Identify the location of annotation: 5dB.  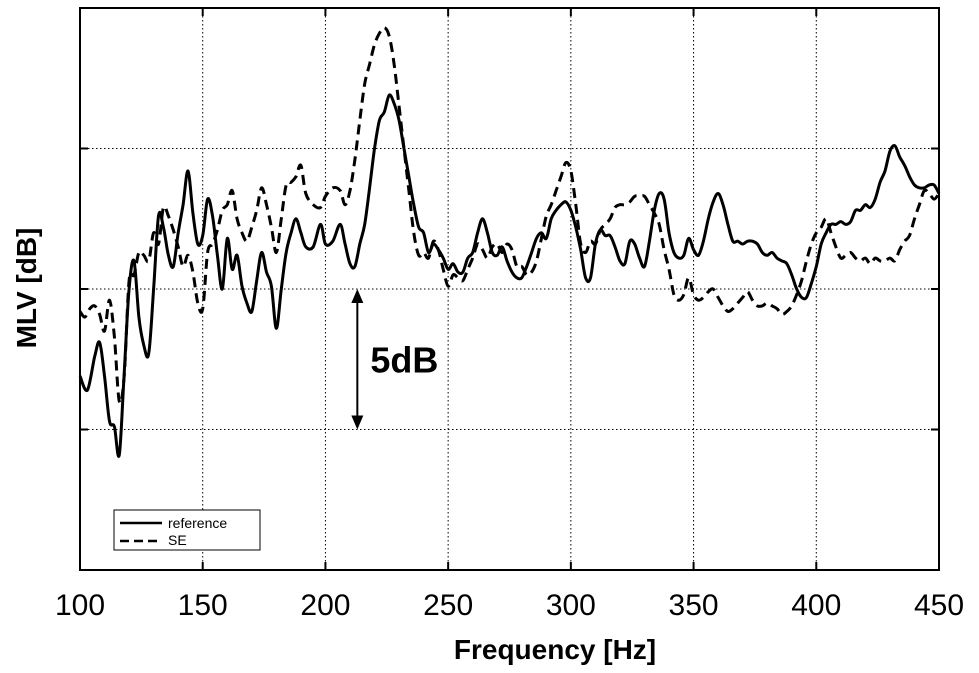
(394, 359).